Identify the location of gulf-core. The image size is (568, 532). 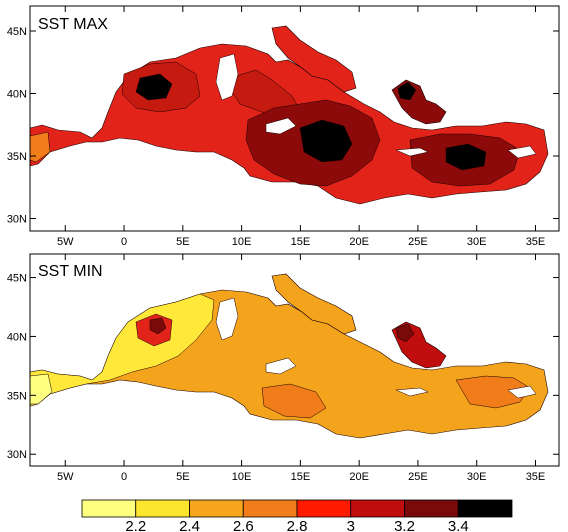
(158, 326).